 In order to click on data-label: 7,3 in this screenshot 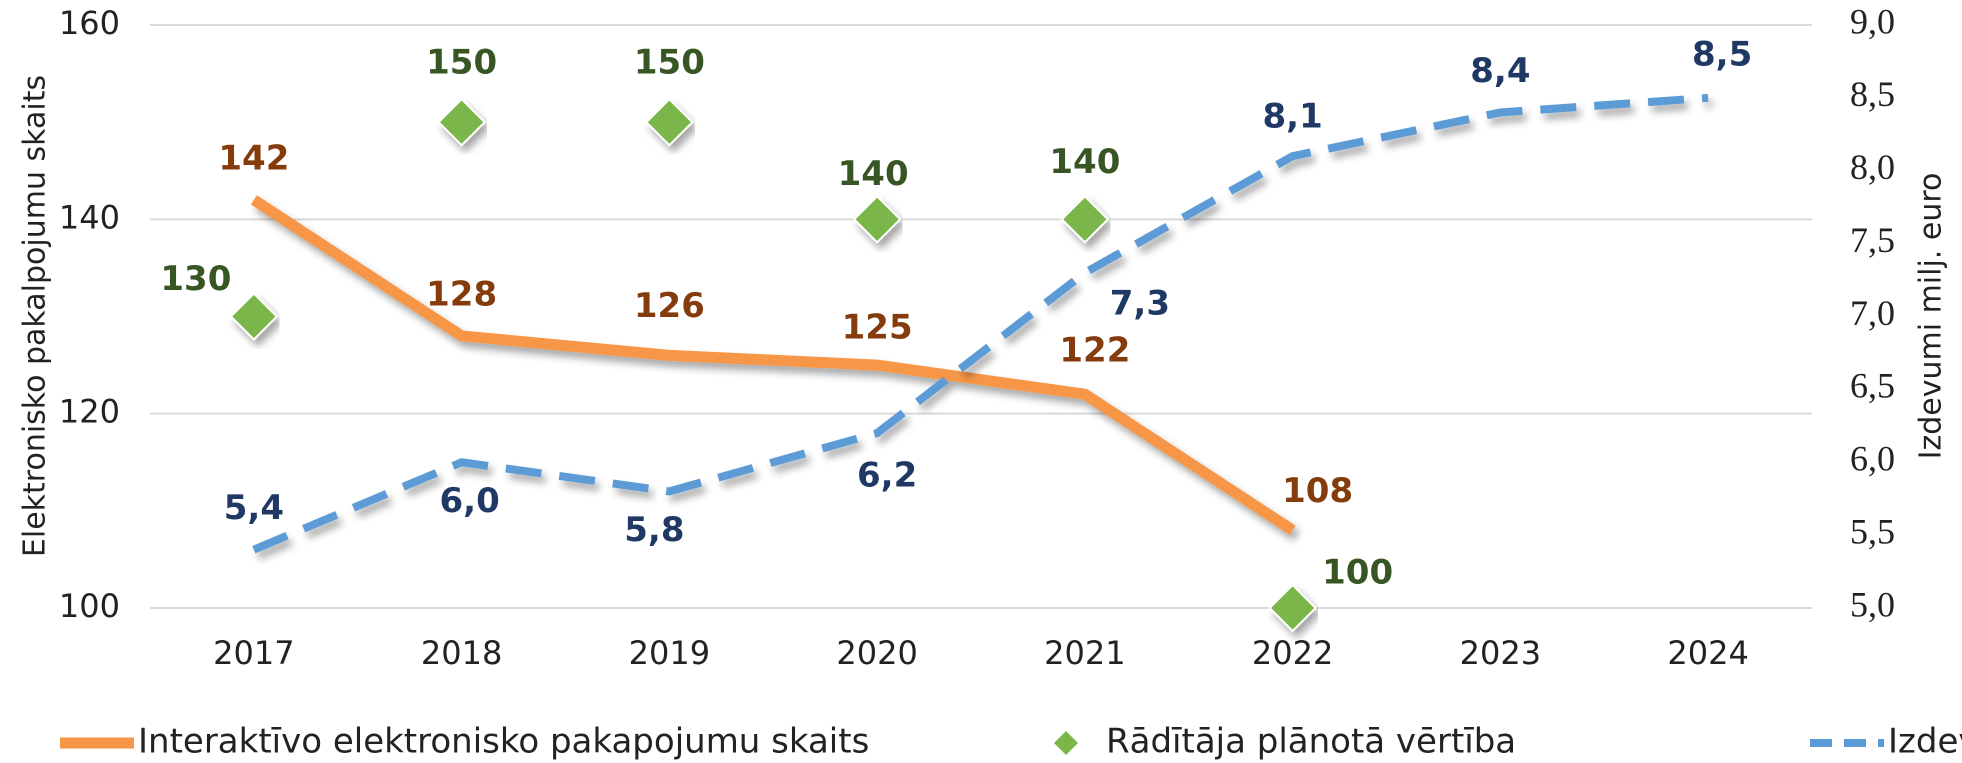, I will do `click(1140, 303)`.